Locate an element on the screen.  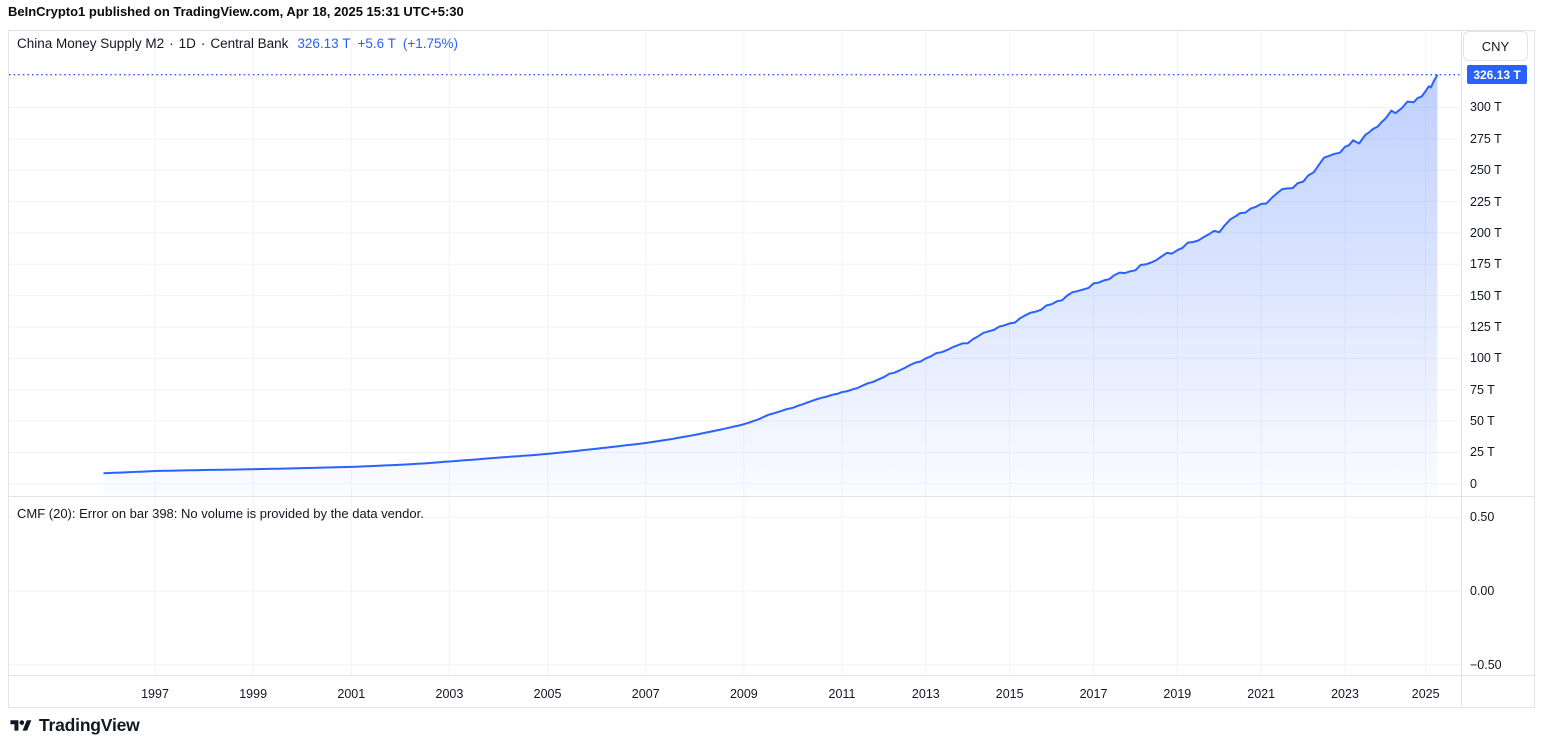
time-axis-label: 2001 is located at coordinates (351, 694).